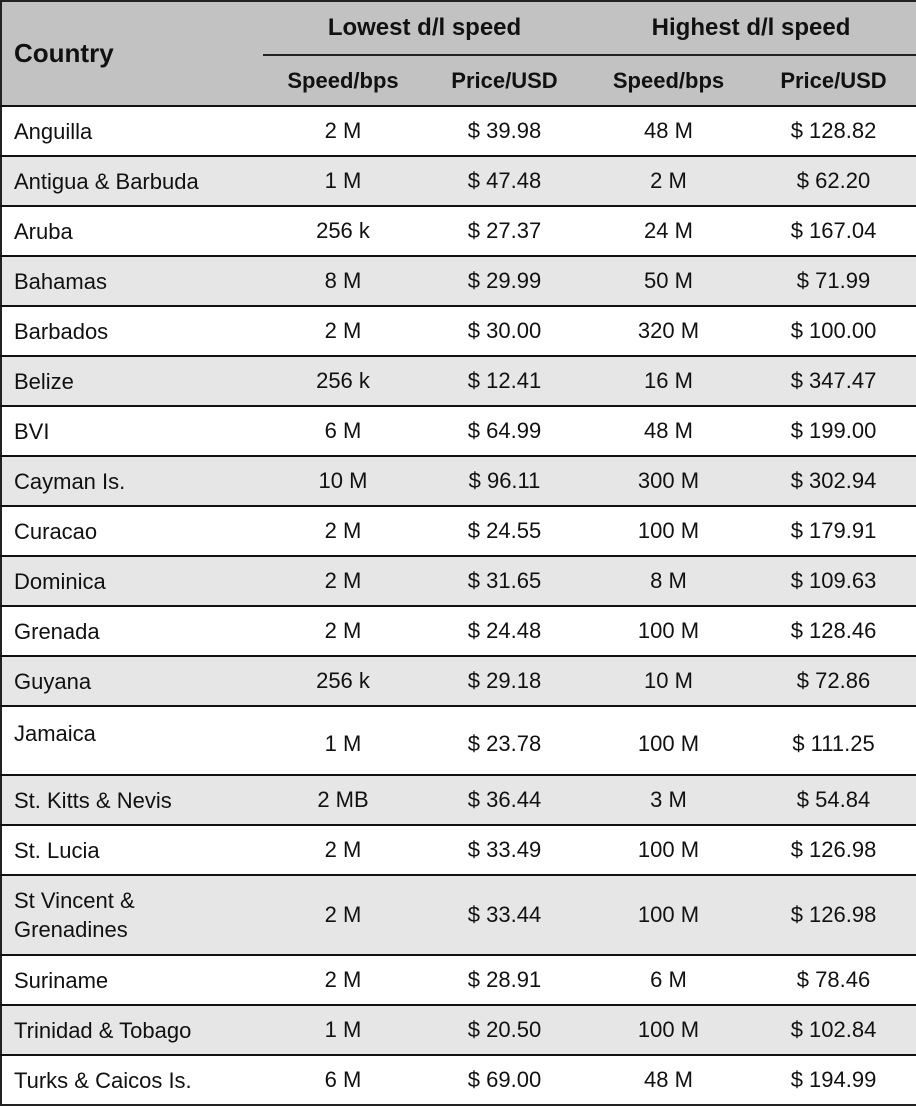 This screenshot has height=1106, width=916. What do you see at coordinates (504, 740) in the screenshot?
I see `cell-low-price: $ 23.78` at bounding box center [504, 740].